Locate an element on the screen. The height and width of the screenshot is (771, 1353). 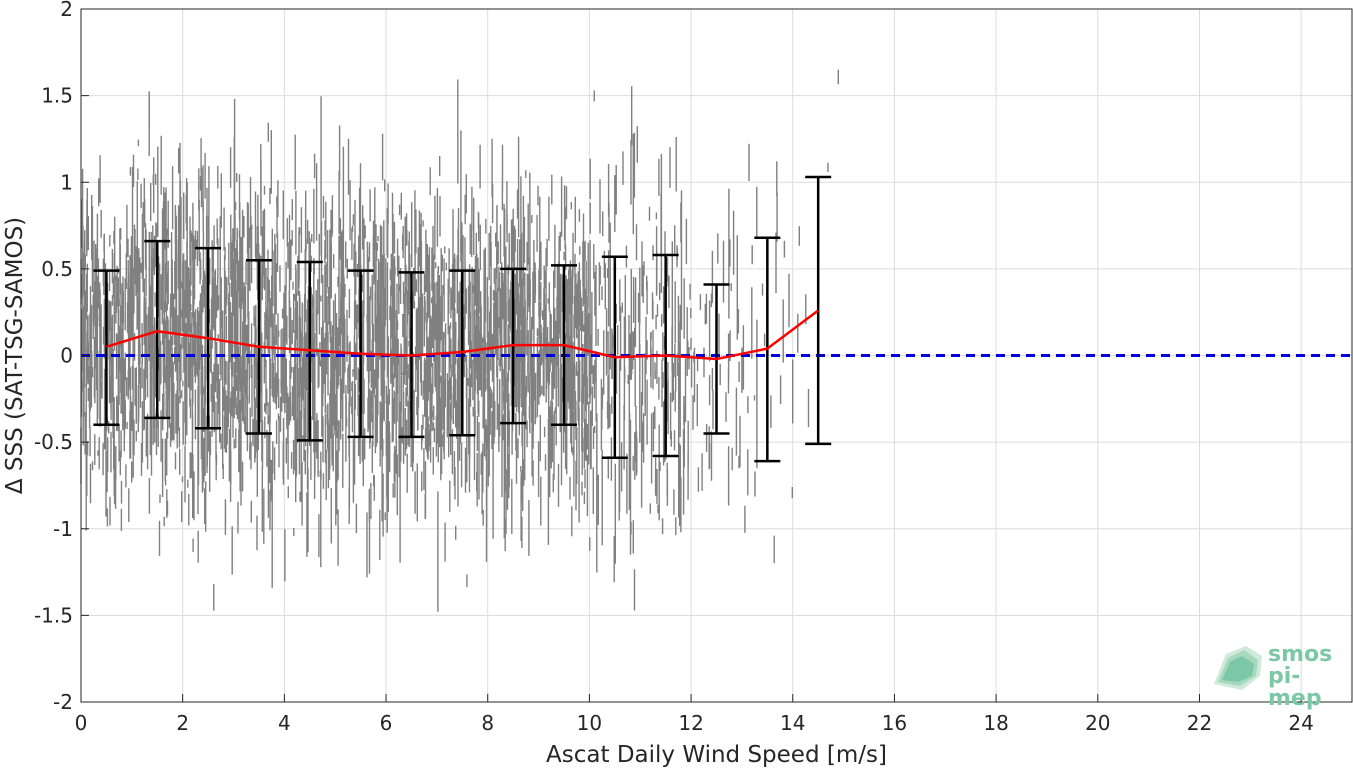
x-axis-label: Ascat Daily Wind Speed [m/s] is located at coordinates (716, 755).